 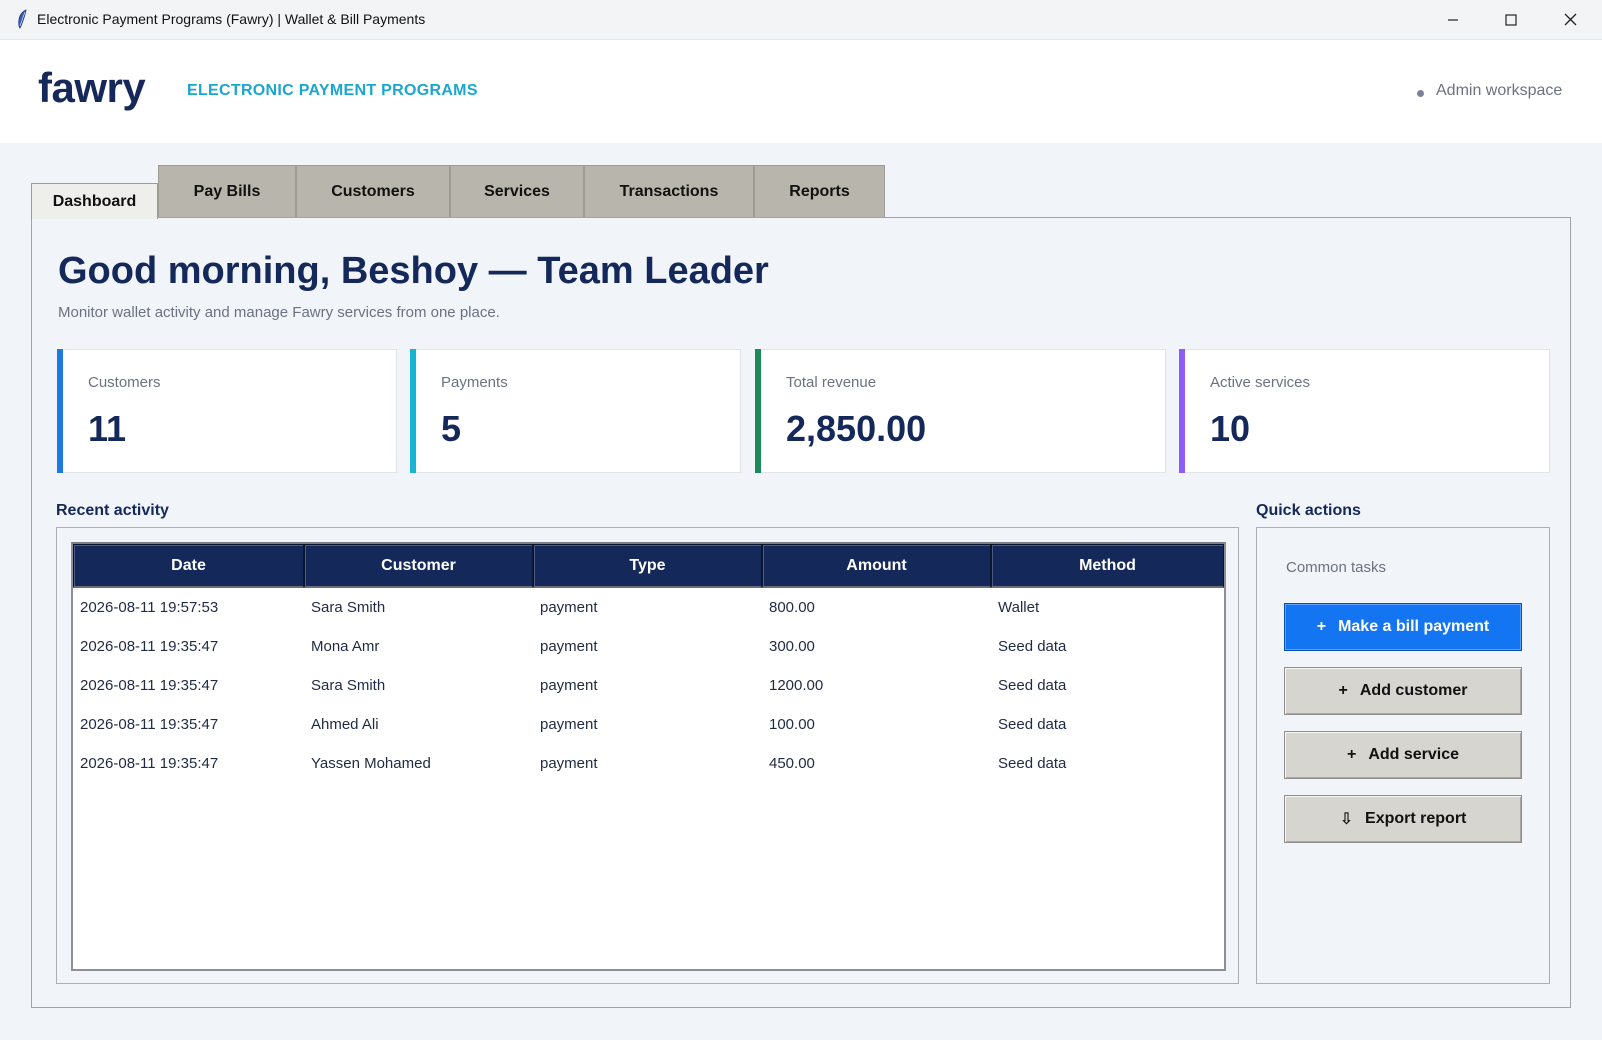 What do you see at coordinates (1453, 19) in the screenshot?
I see `minimize-icon` at bounding box center [1453, 19].